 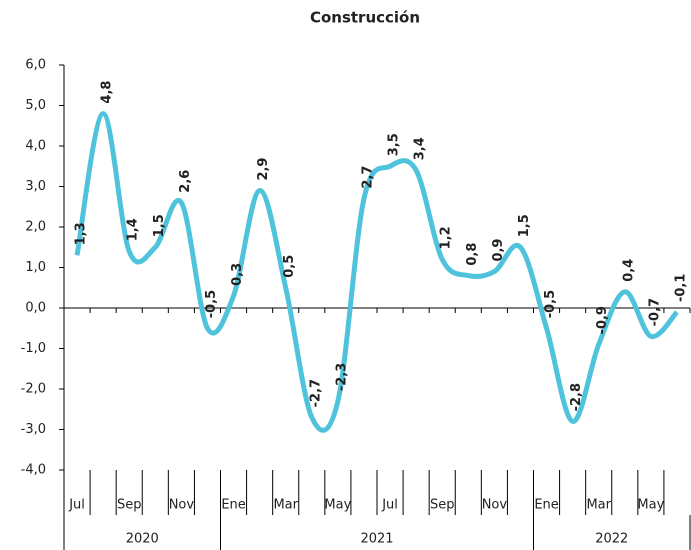 I want to click on data-label: 0,5, so click(x=289, y=266).